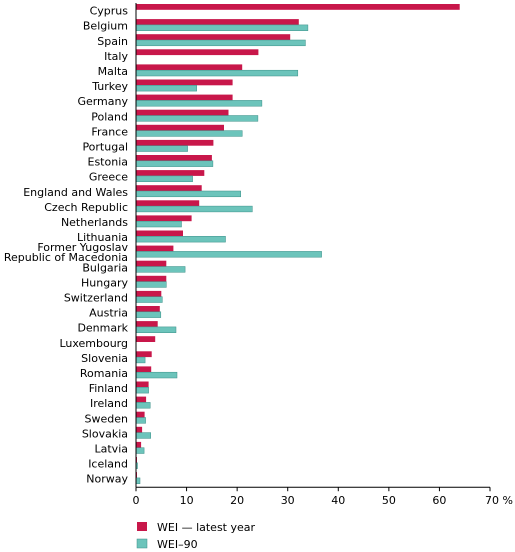 This screenshot has height=552, width=515. What do you see at coordinates (439, 500) in the screenshot?
I see `x-tick-label-60: 60` at bounding box center [439, 500].